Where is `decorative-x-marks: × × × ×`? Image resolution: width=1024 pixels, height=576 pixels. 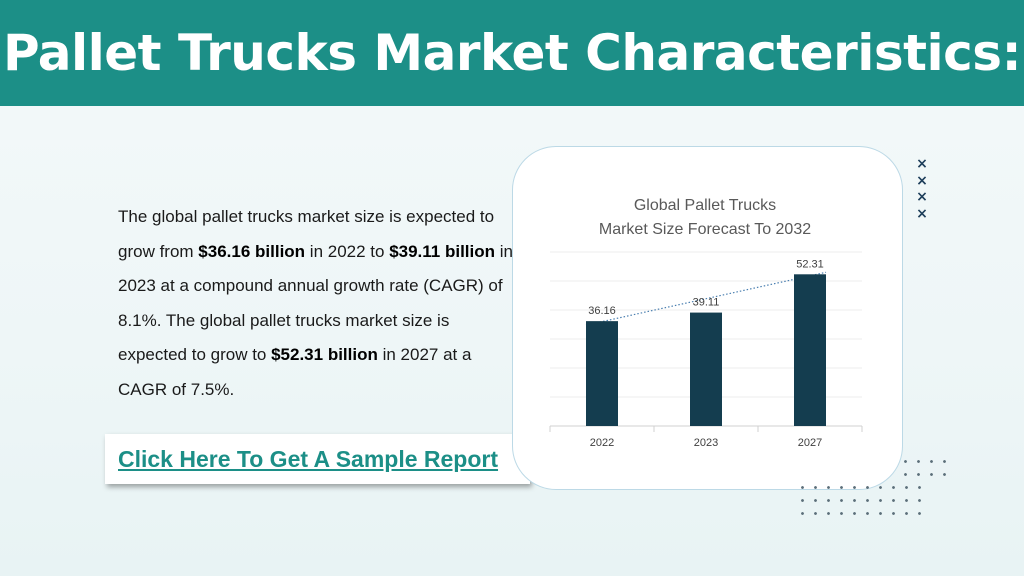 decorative-x-marks: × × × × is located at coordinates (922, 189).